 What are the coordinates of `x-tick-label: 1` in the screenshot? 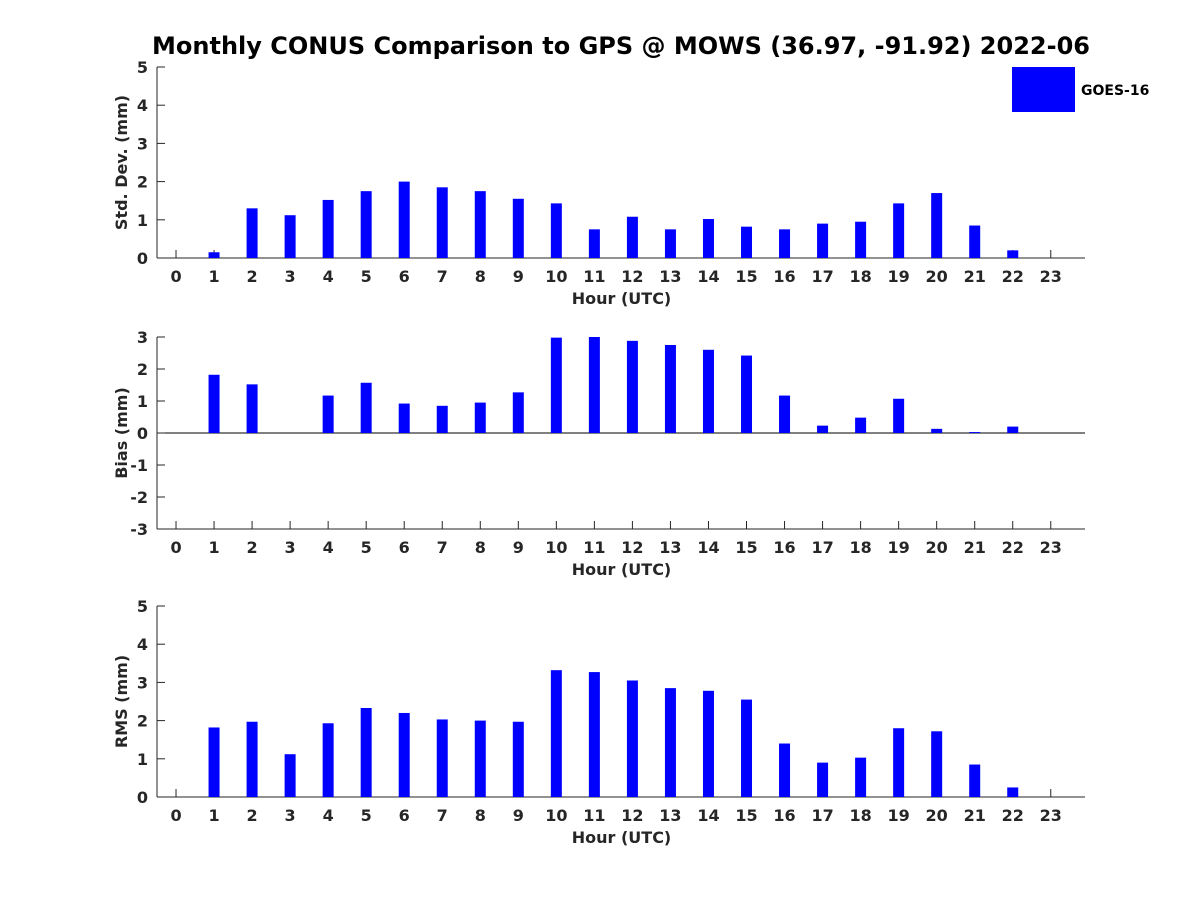 It's located at (213, 815).